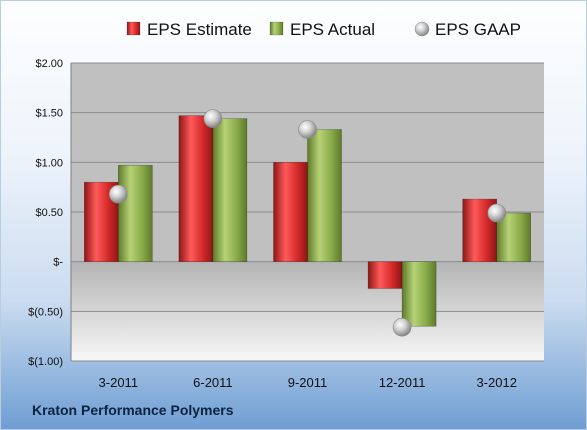 This screenshot has height=430, width=587. Describe the element at coordinates (119, 382) in the screenshot. I see `x-tick-label: 3-2011` at that location.